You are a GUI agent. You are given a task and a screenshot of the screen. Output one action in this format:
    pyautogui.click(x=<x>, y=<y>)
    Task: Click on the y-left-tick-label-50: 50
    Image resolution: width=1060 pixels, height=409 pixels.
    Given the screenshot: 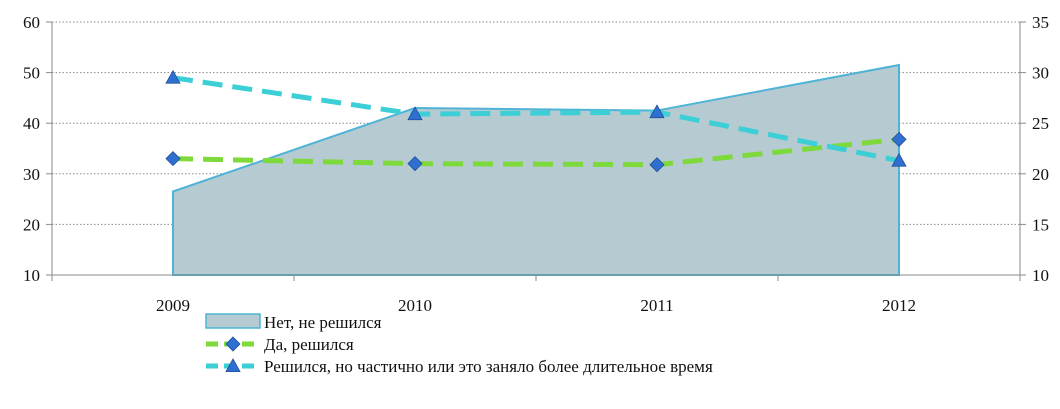 What is the action you would take?
    pyautogui.click(x=31, y=73)
    